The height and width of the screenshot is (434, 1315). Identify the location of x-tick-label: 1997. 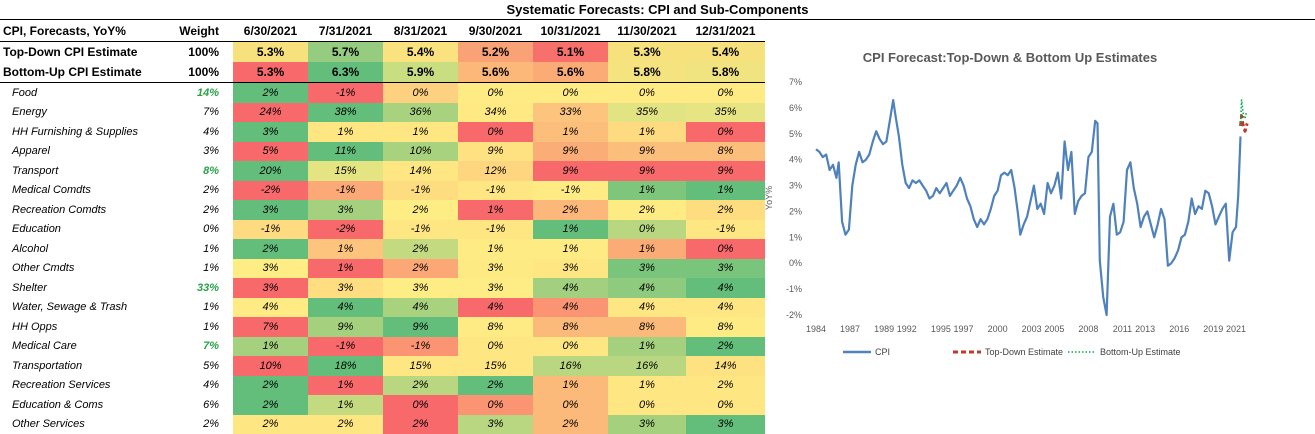
(964, 329).